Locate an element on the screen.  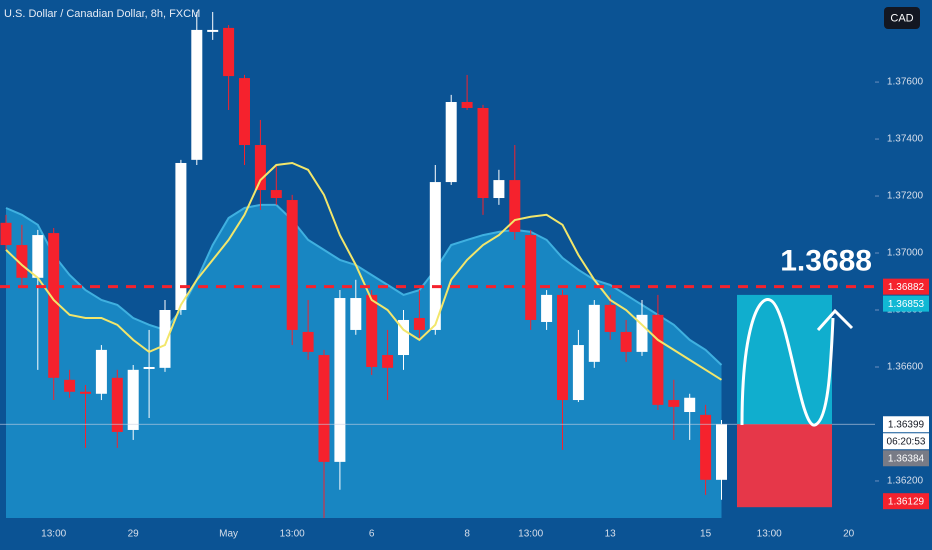
x-tick-label: 29 is located at coordinates (134, 534).